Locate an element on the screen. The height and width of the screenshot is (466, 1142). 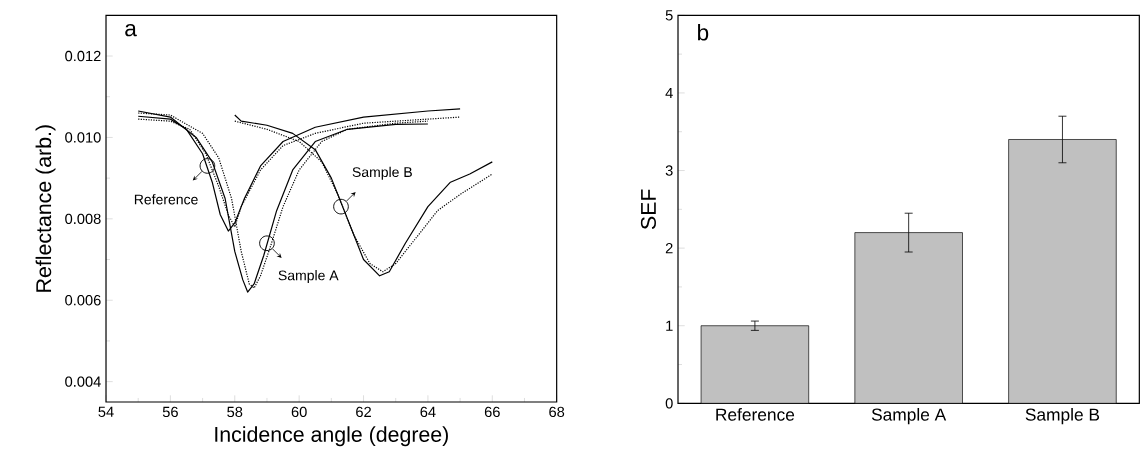
y-tick-label: 4 is located at coordinates (669, 92).